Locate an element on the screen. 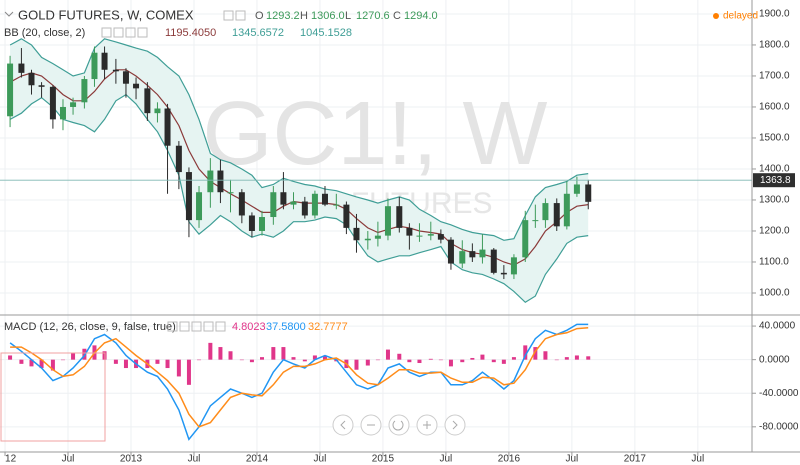 The image size is (800, 465). readout-value: 32.7777 is located at coordinates (328, 327).